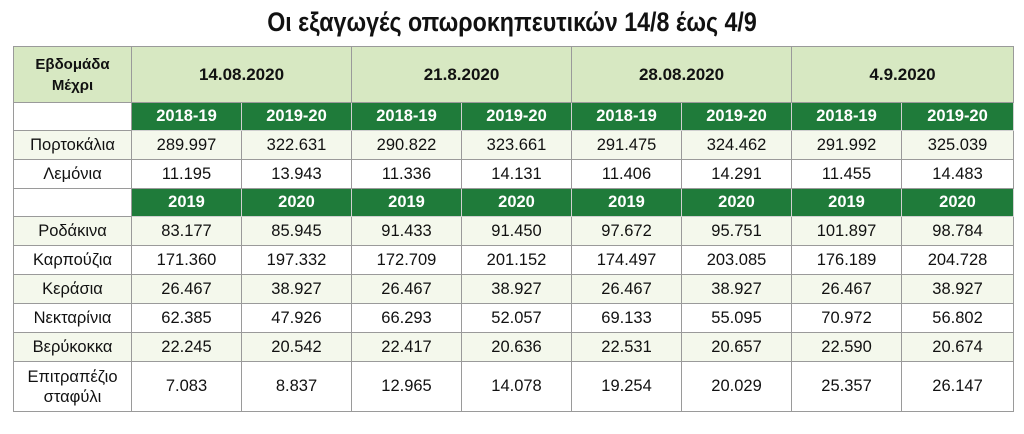  Describe the element at coordinates (296, 145) in the screenshot. I see `table-cell: 322.631` at that location.